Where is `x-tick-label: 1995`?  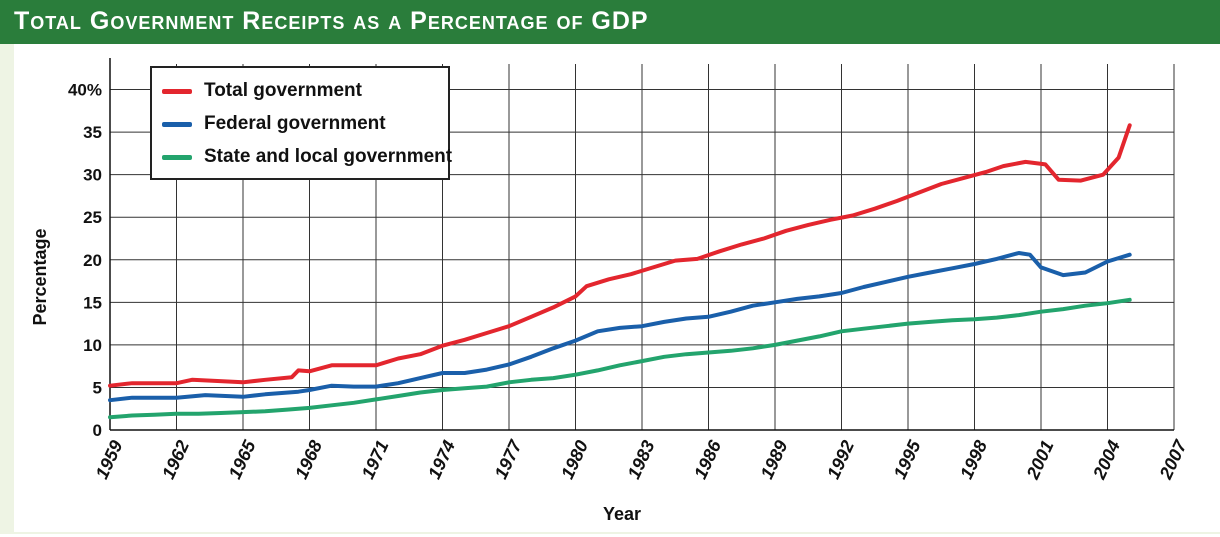 x-tick-label: 1995 is located at coordinates (907, 459).